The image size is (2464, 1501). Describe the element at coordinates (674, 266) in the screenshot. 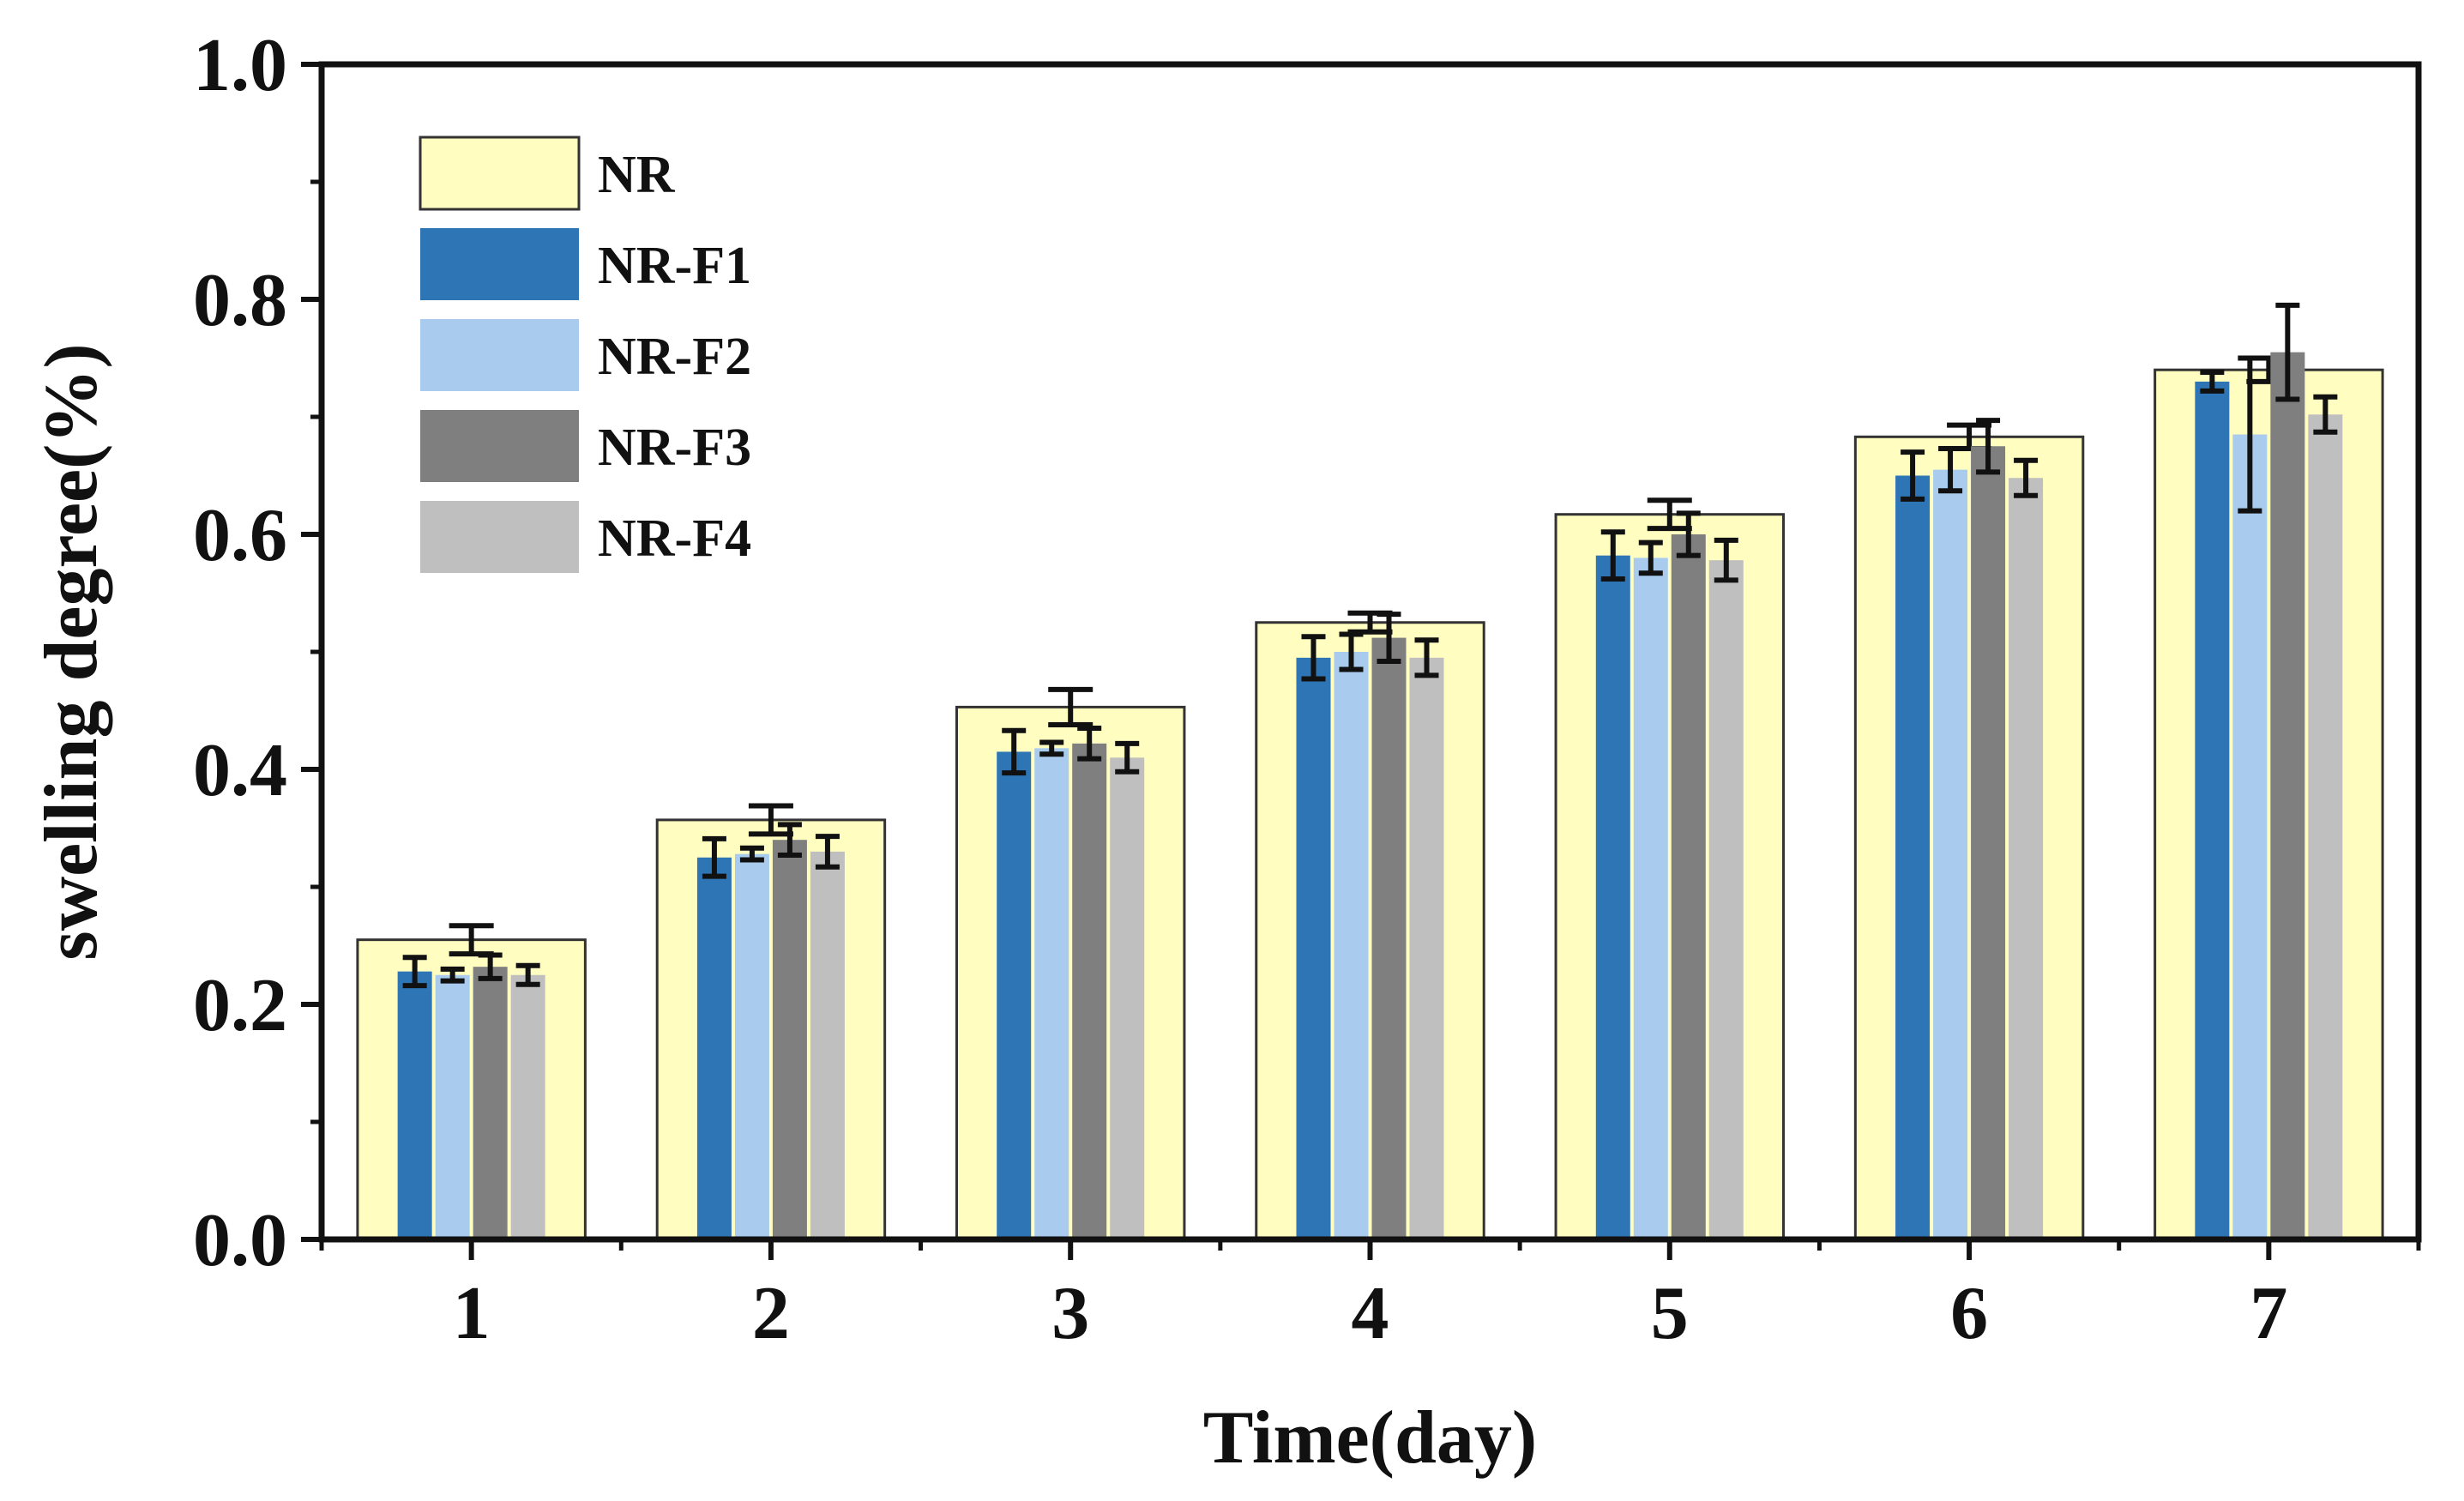

I see `legend-label-nr-f1: NR-F1` at that location.